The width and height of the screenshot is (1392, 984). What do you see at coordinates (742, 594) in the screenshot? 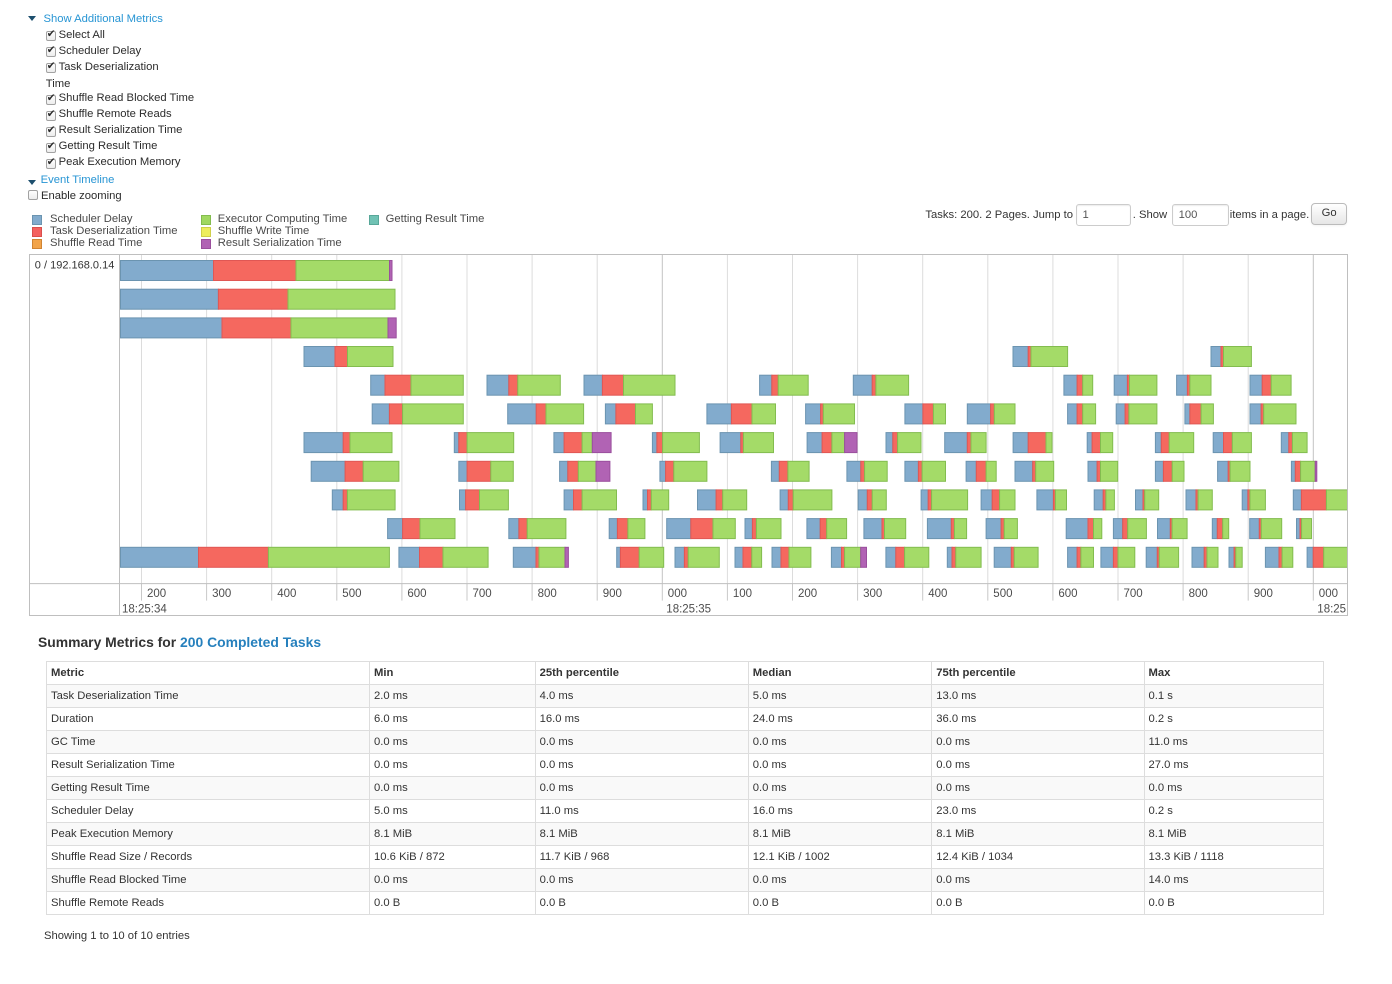
I see `svg-text: 100` at bounding box center [742, 594].